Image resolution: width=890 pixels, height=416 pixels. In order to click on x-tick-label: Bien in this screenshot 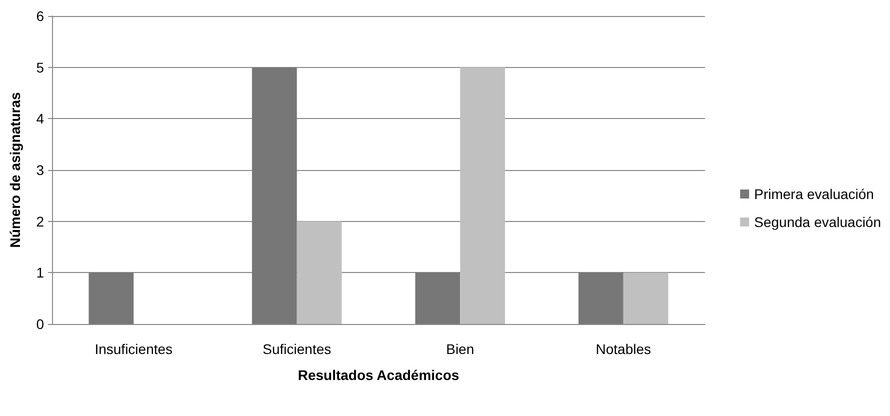, I will do `click(460, 349)`.